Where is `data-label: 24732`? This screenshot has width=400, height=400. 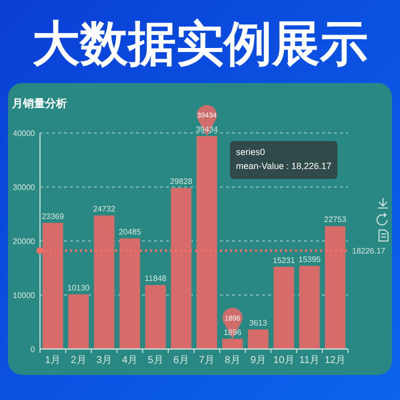 data-label: 24732 is located at coordinates (104, 209).